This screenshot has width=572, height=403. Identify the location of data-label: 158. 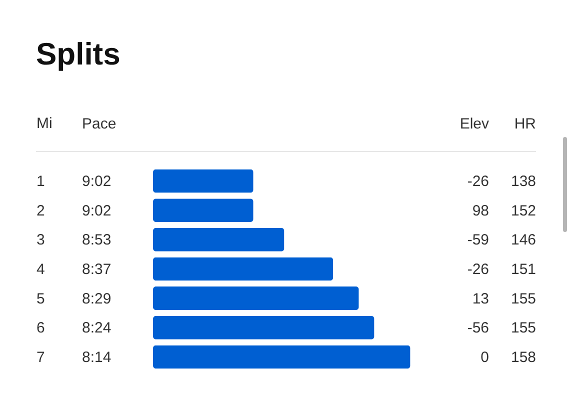
(523, 357).